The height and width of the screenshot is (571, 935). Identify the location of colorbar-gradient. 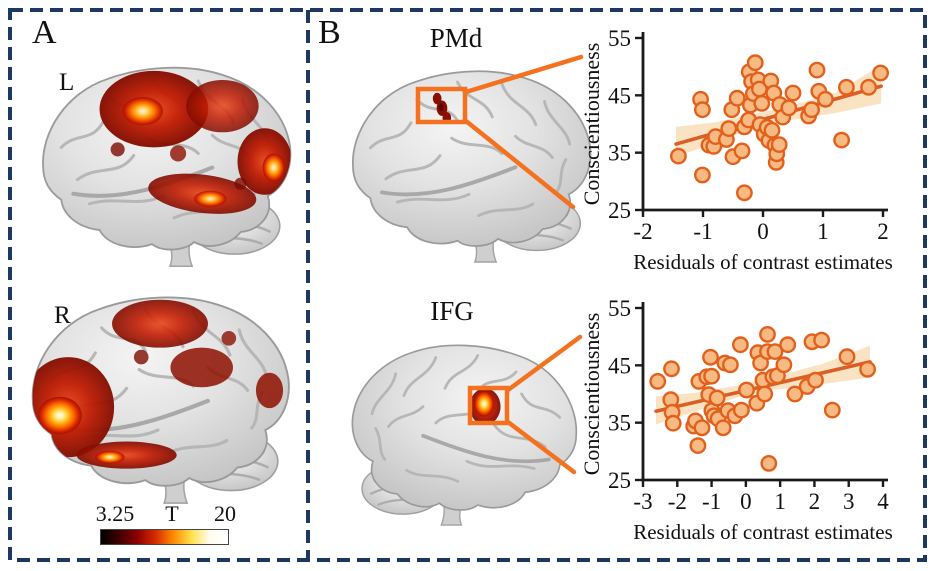
(164, 537).